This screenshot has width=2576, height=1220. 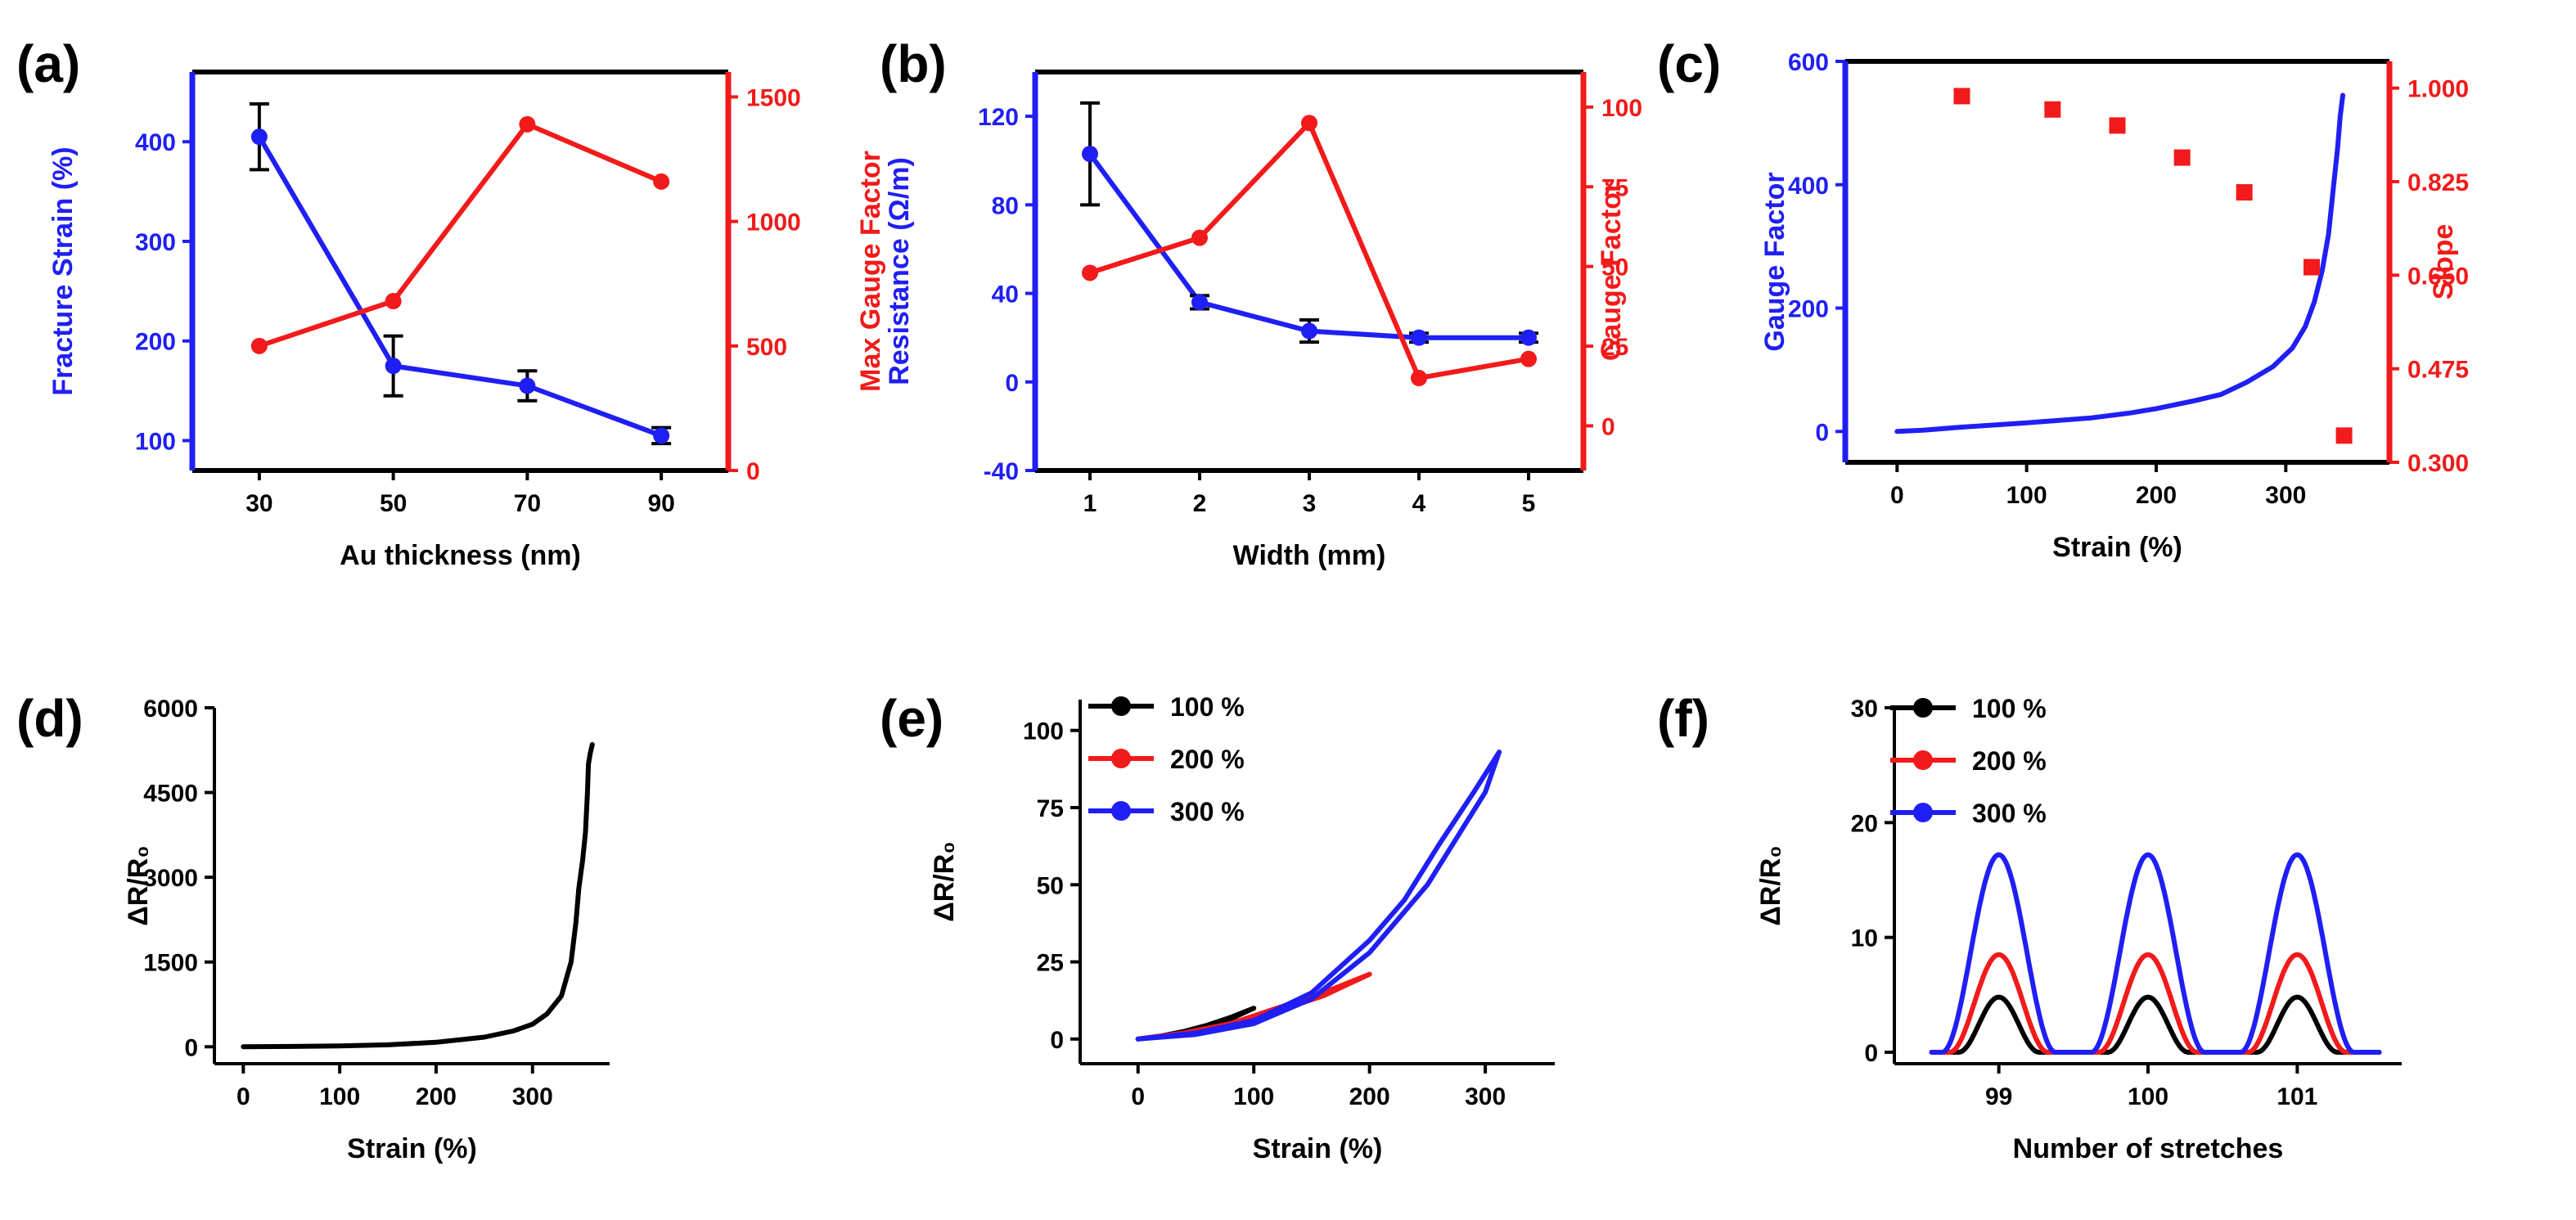 What do you see at coordinates (1200, 503) in the screenshot?
I see `x-tick-label: 2` at bounding box center [1200, 503].